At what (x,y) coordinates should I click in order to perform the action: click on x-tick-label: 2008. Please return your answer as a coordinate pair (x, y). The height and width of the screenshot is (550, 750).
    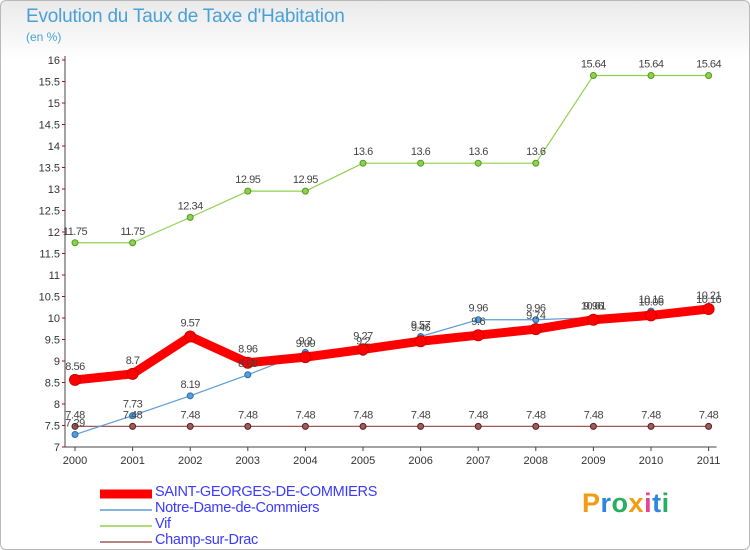
    Looking at the image, I should click on (536, 461).